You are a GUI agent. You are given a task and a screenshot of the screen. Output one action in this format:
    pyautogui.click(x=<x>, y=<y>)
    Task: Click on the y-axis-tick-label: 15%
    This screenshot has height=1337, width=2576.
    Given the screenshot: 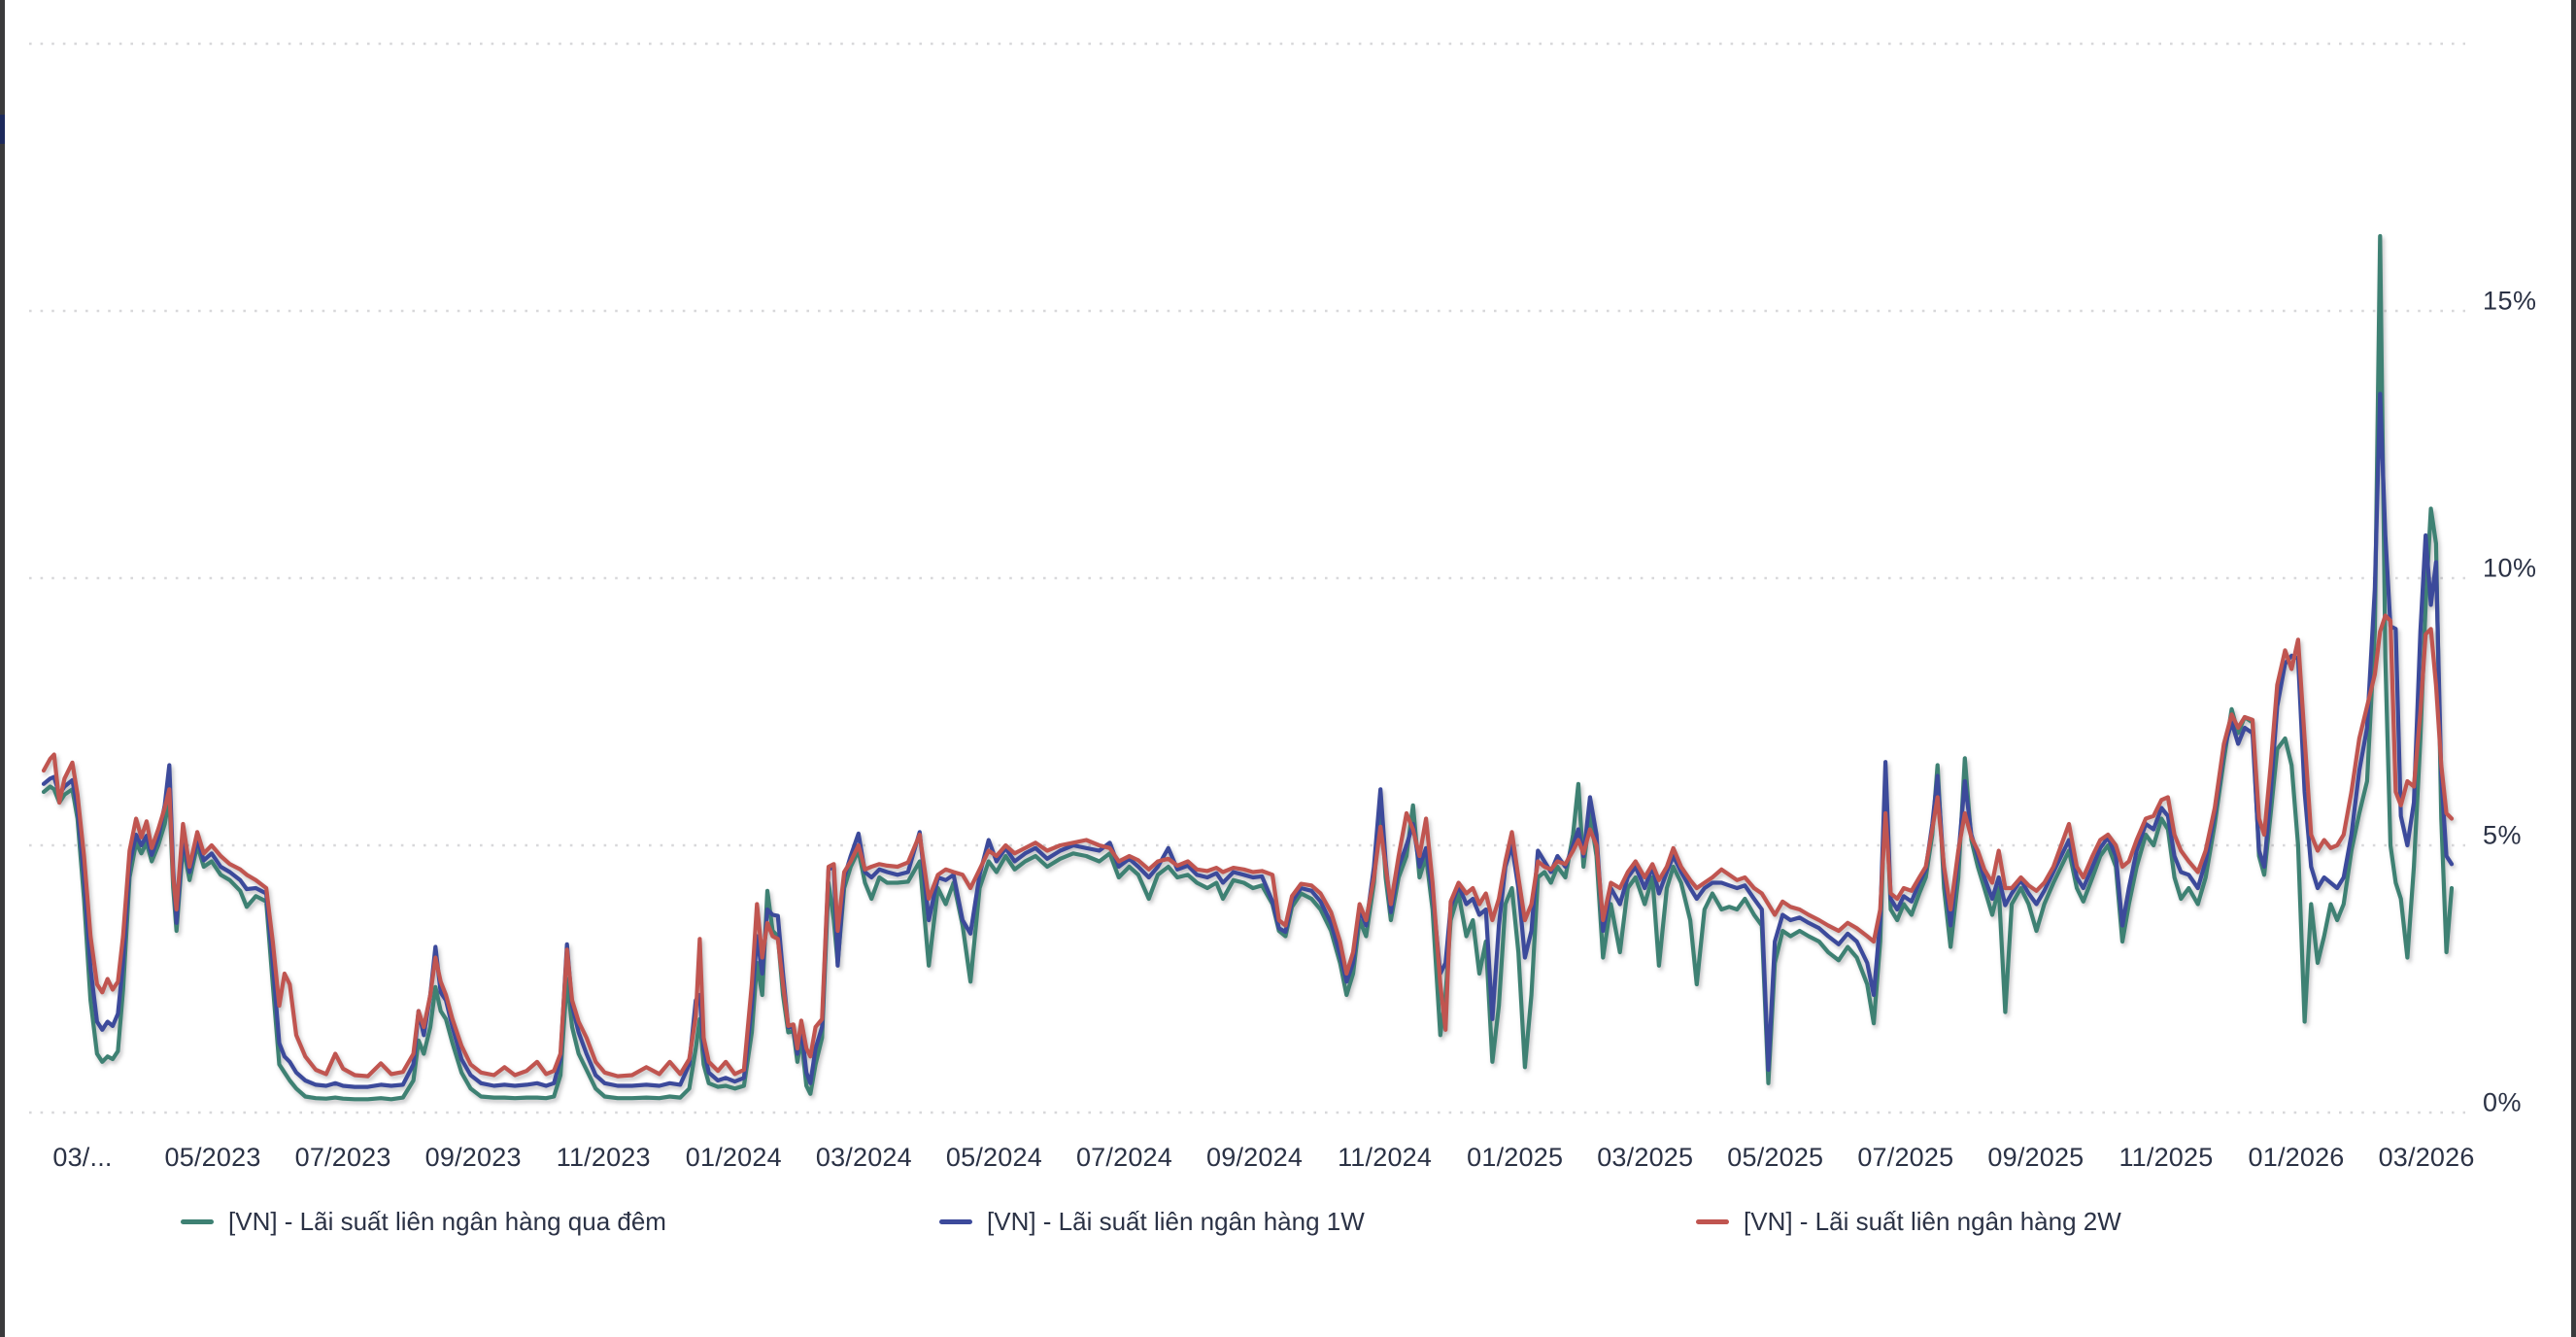 What is the action you would take?
    pyautogui.click(x=2510, y=301)
    